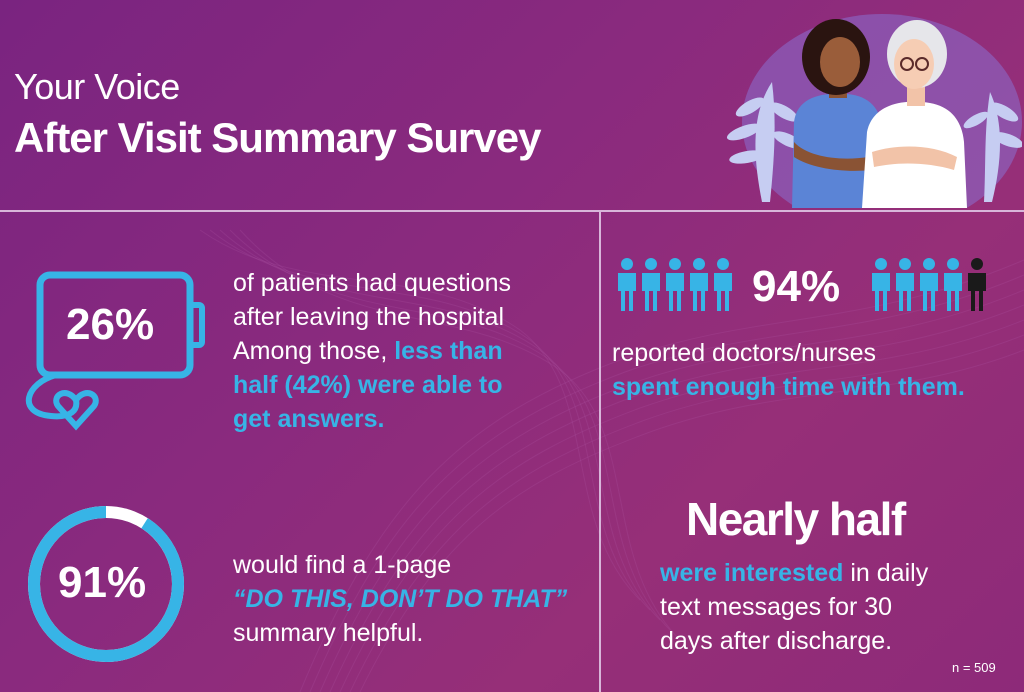 Image resolution: width=1024 pixels, height=692 pixels. Describe the element at coordinates (600, 451) in the screenshot. I see `vertical-divider` at that location.